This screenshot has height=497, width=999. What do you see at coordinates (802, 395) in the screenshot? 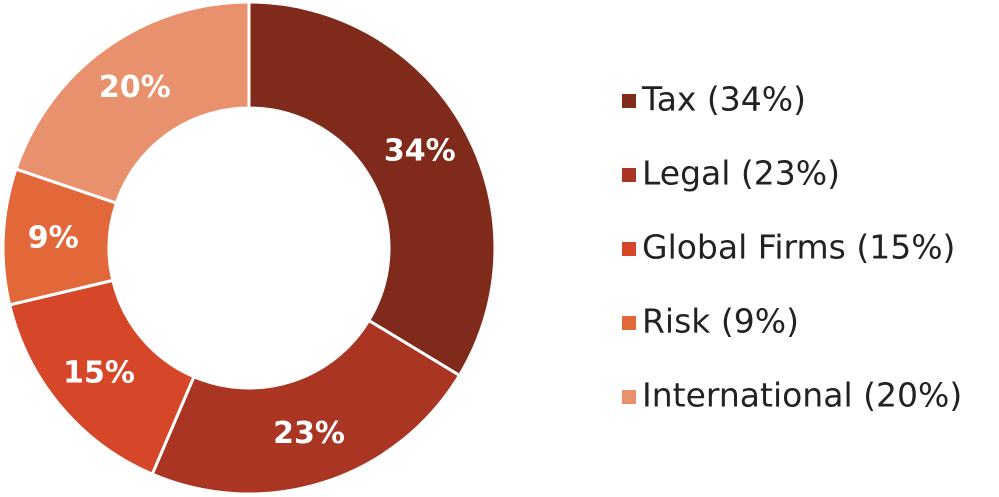
I see `legend-label: International (20%)` at bounding box center [802, 395].